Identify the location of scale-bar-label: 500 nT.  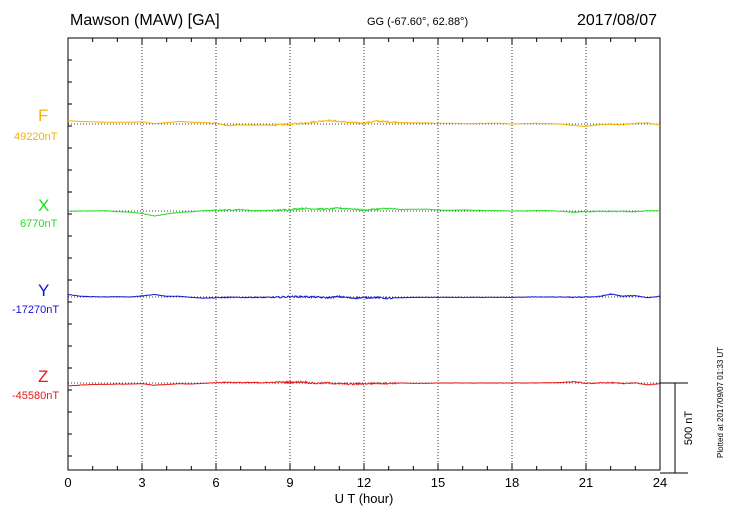
(689, 428).